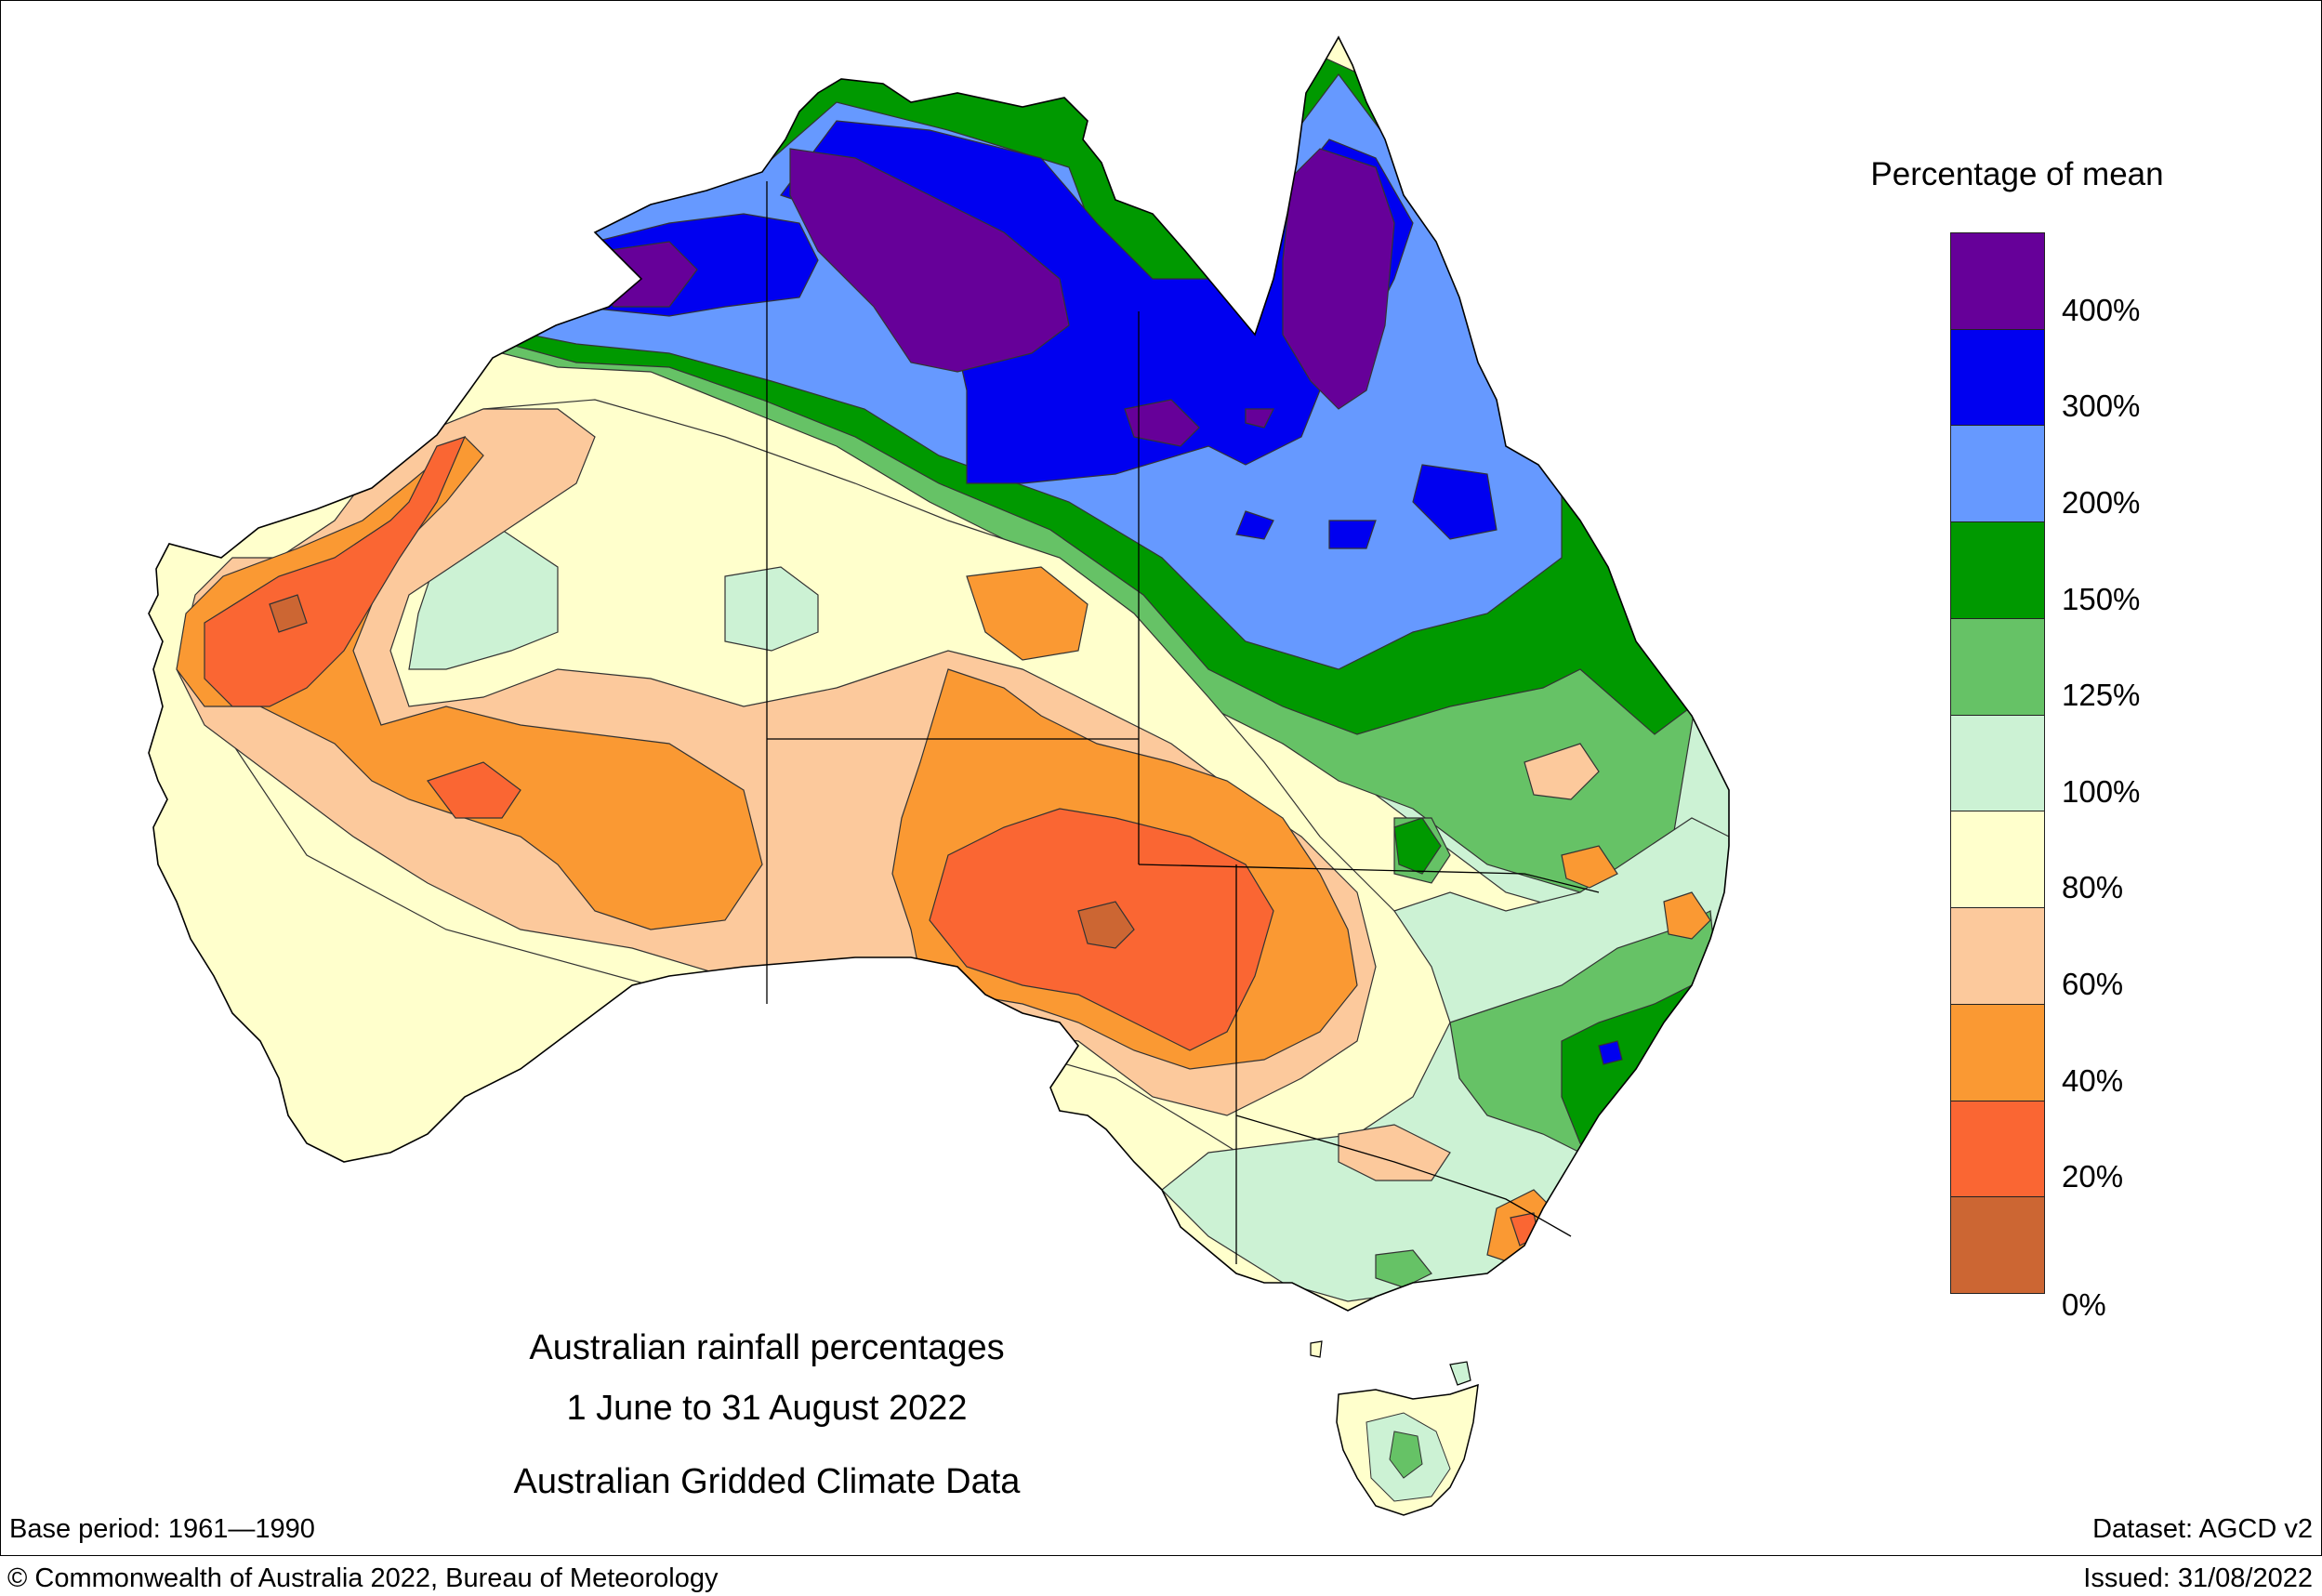 The width and height of the screenshot is (2322, 1596). What do you see at coordinates (2101, 792) in the screenshot?
I see `legend-tick-label: 100%` at bounding box center [2101, 792].